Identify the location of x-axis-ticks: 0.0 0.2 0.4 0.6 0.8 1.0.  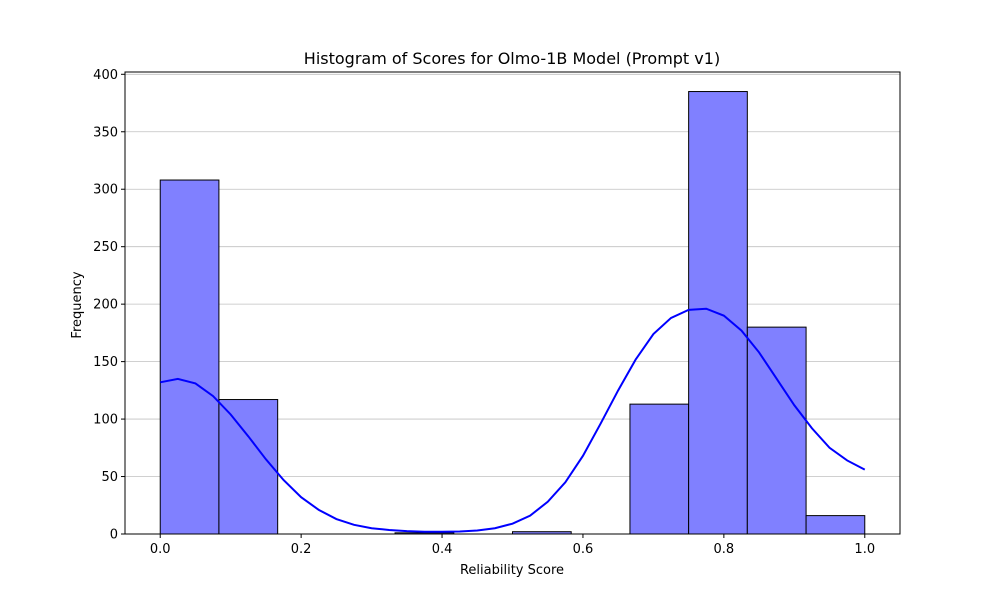
(512, 545).